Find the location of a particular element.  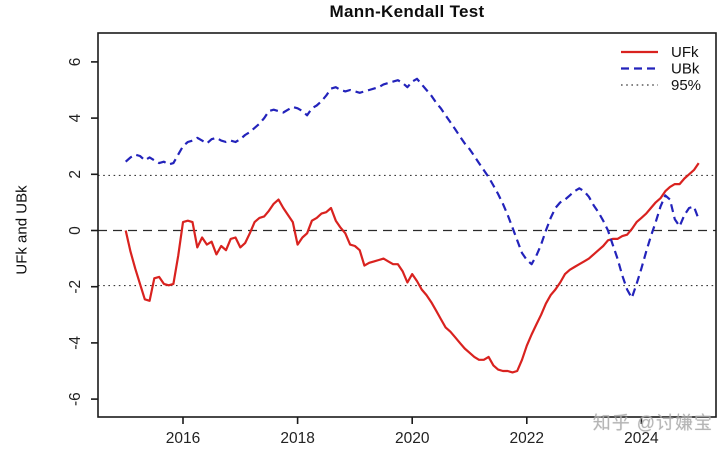

legend-label-95pct: 95% is located at coordinates (686, 85).